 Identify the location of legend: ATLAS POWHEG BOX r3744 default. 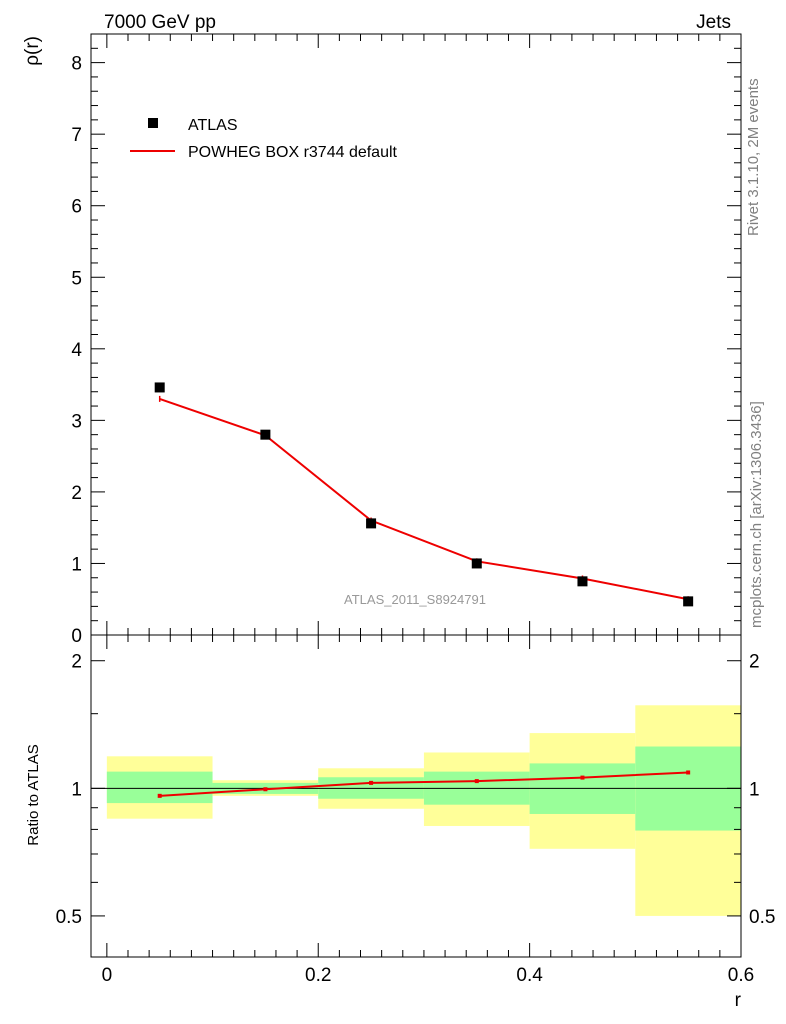
(264, 139).